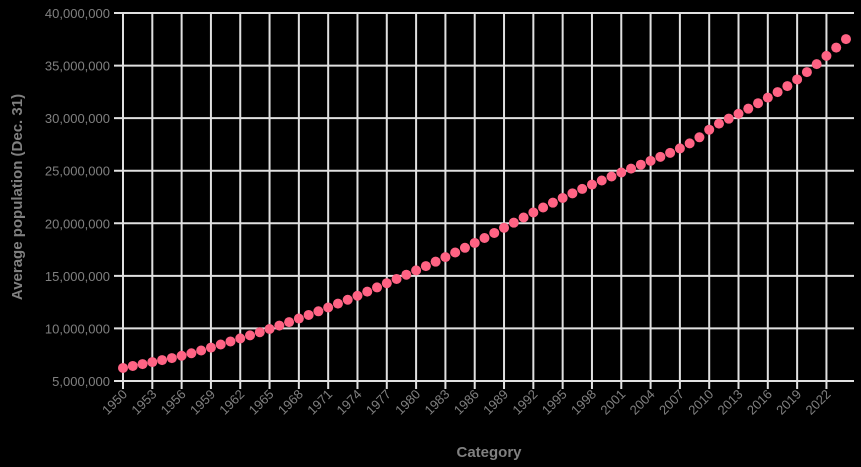 This screenshot has width=861, height=467. Describe the element at coordinates (261, 402) in the screenshot. I see `x-tick-label: 1965` at that location.